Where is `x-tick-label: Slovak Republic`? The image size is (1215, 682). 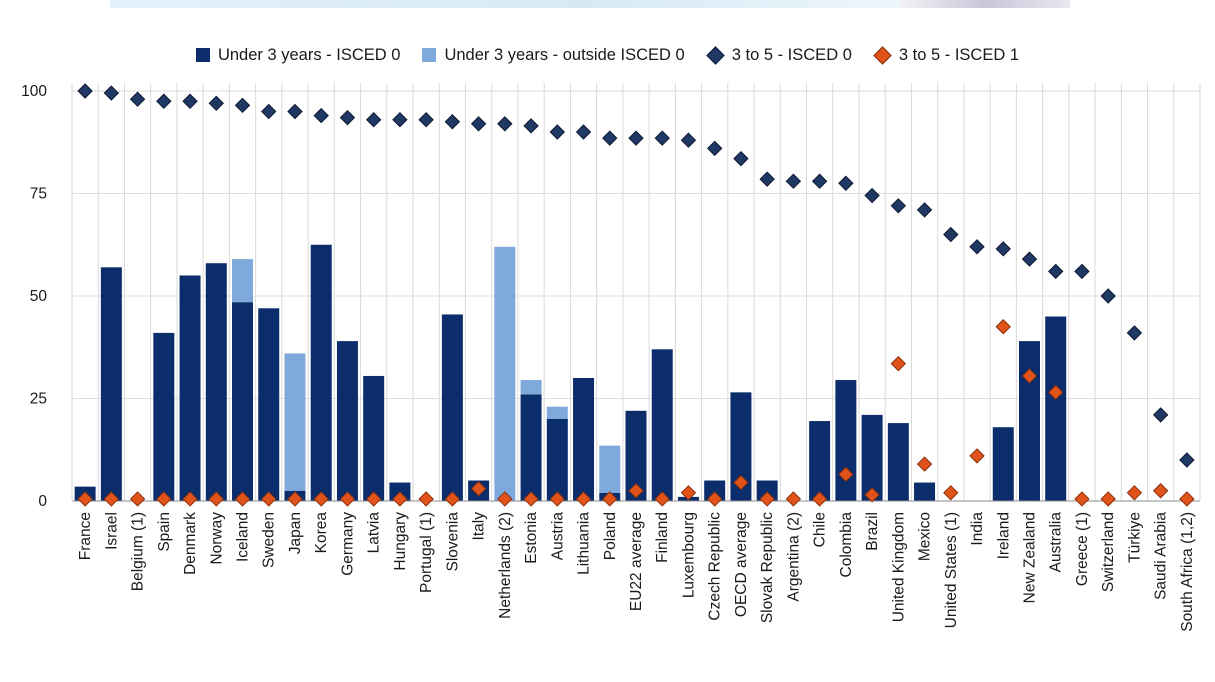
x-tick-label: Slovak Republic is located at coordinates (767, 567).